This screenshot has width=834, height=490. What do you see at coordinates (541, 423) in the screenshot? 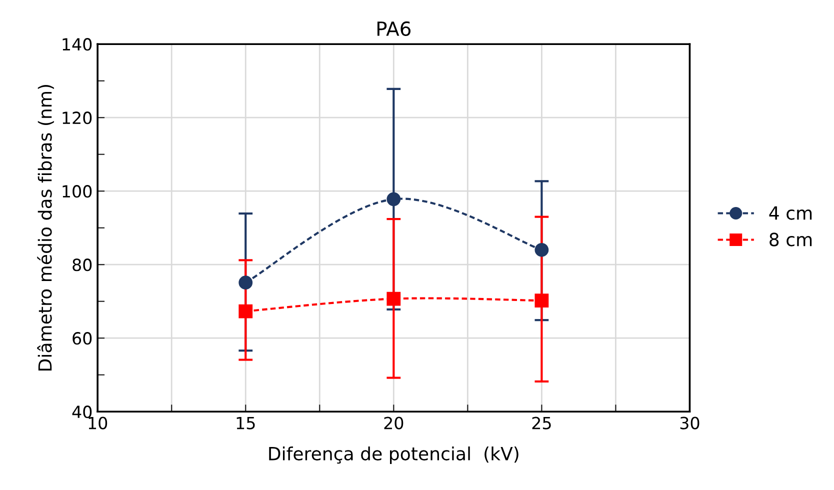
I see `x-tick-label: 25` at bounding box center [541, 423].